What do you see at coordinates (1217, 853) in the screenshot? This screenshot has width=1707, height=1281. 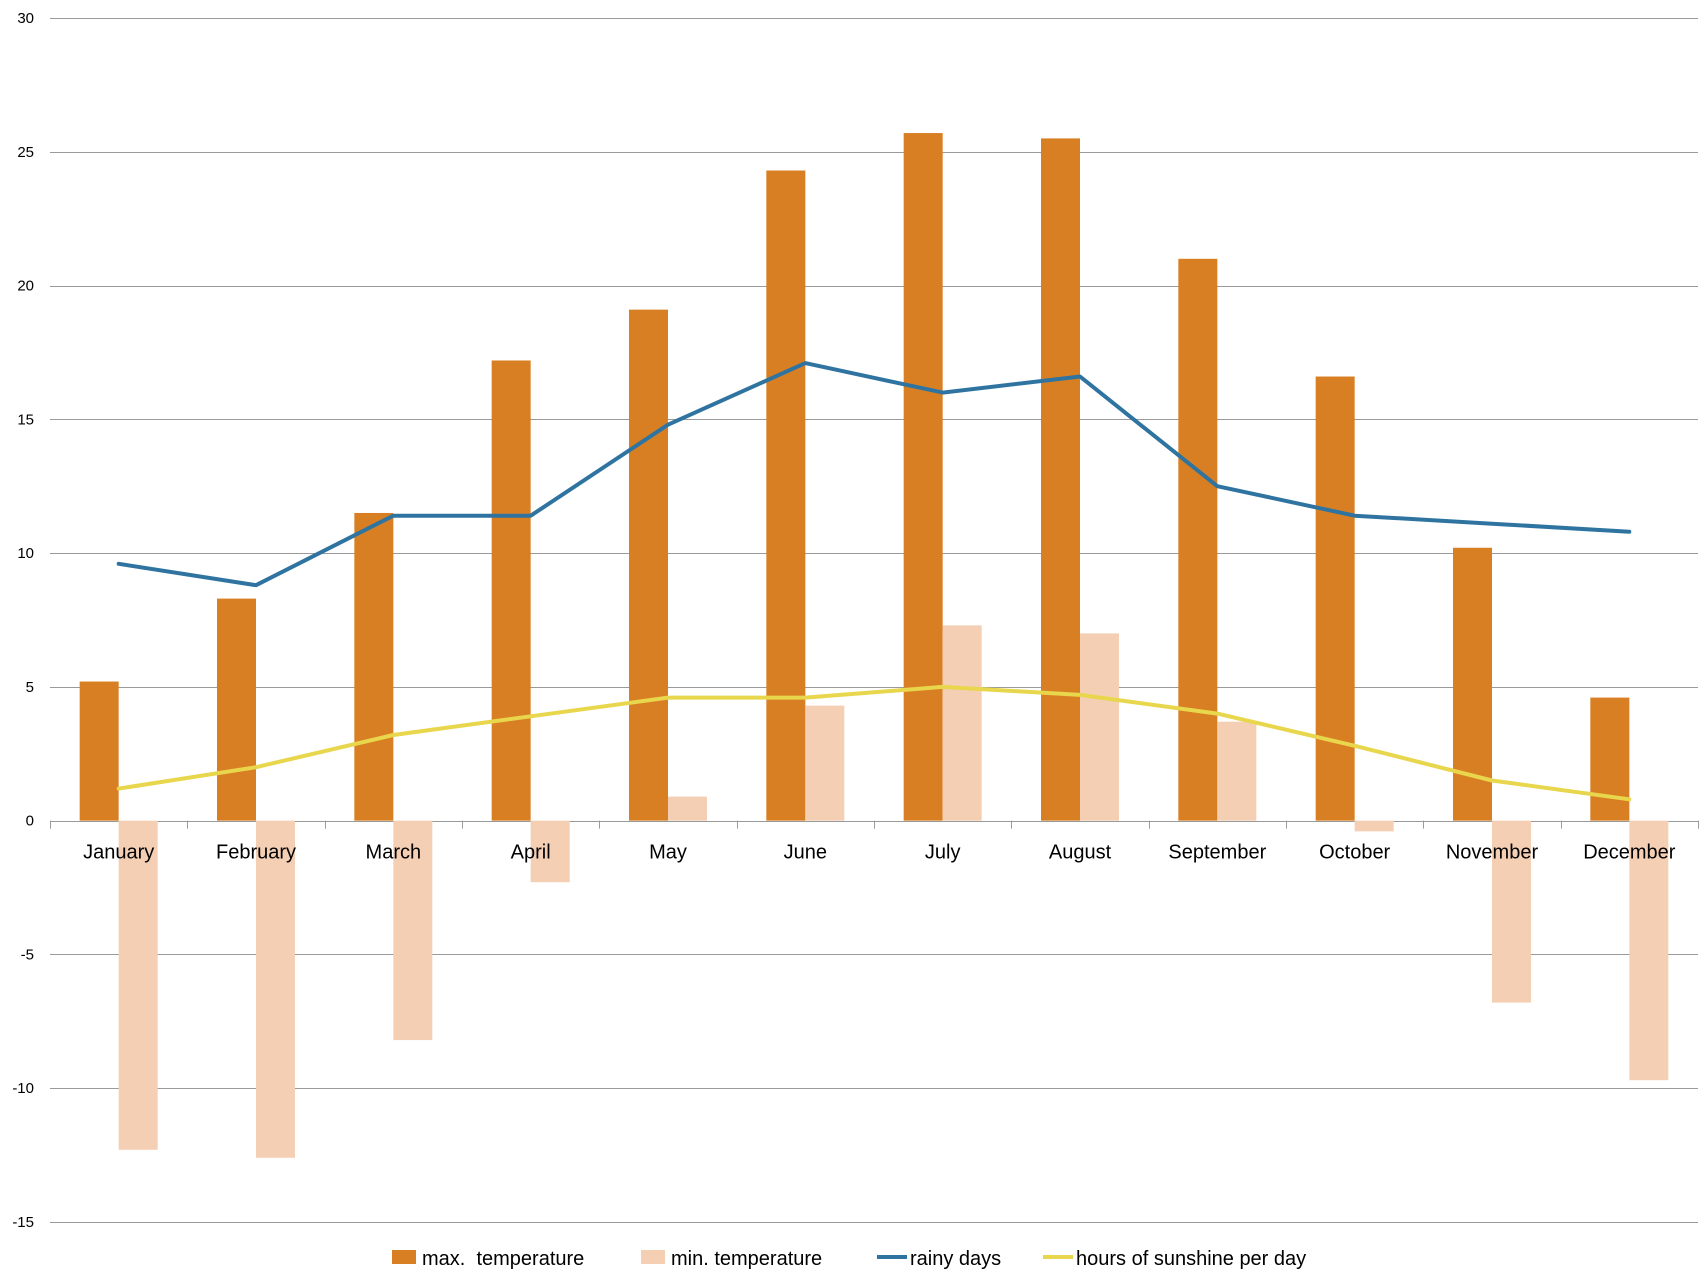 I see `x-tick-label: September` at bounding box center [1217, 853].